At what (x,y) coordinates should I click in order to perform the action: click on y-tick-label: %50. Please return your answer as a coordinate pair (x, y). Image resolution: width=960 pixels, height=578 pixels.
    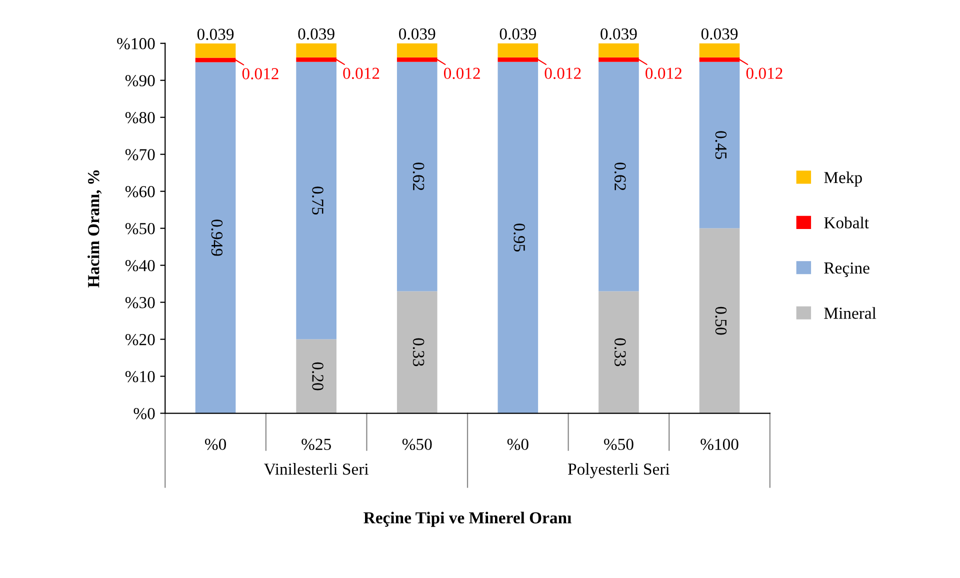
    Looking at the image, I should click on (140, 228).